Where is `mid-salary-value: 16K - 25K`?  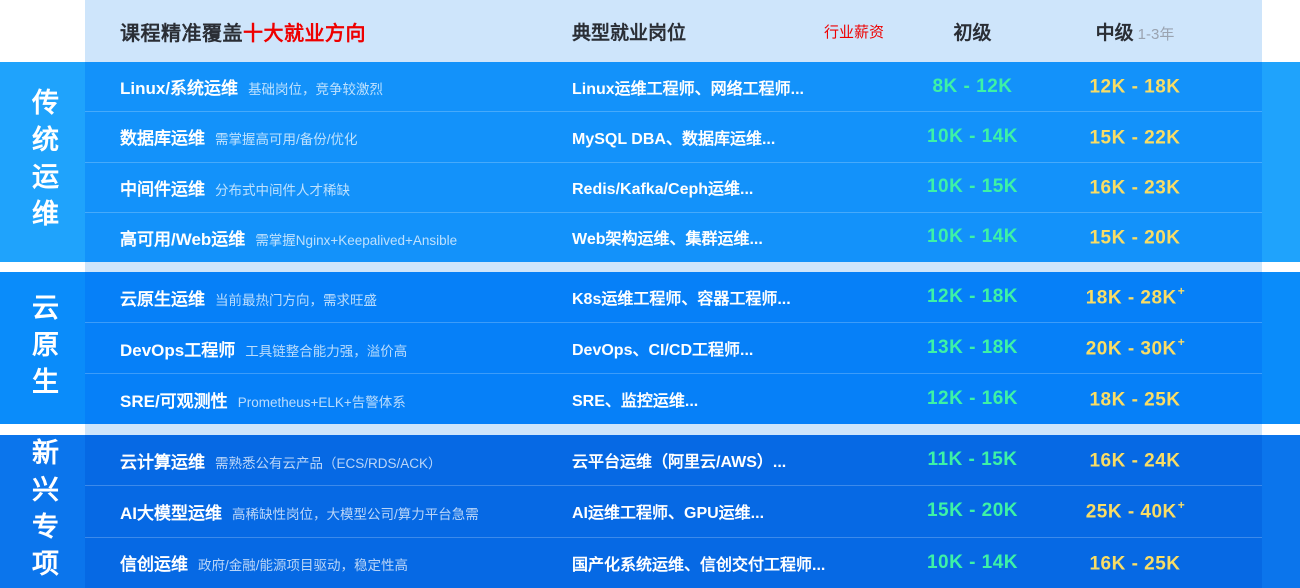
mid-salary-value: 16K - 25K is located at coordinates (1135, 563).